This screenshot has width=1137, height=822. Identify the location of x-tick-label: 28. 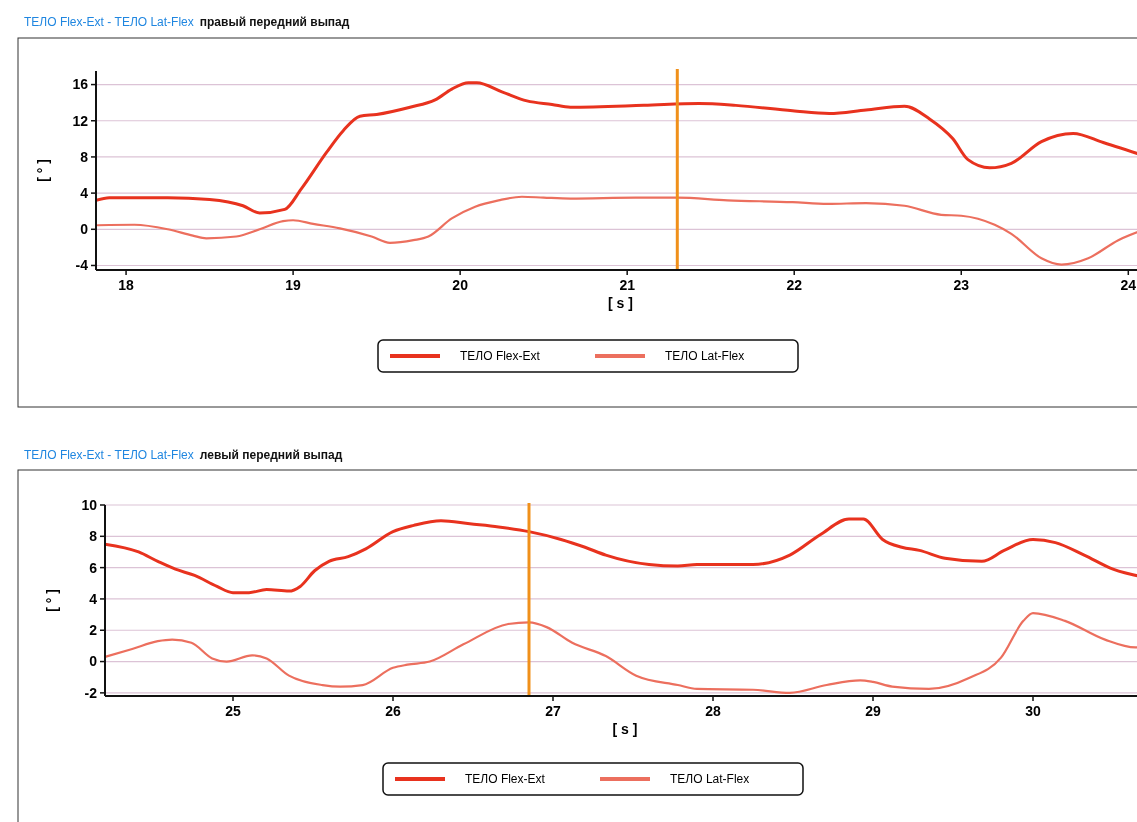
(713, 711).